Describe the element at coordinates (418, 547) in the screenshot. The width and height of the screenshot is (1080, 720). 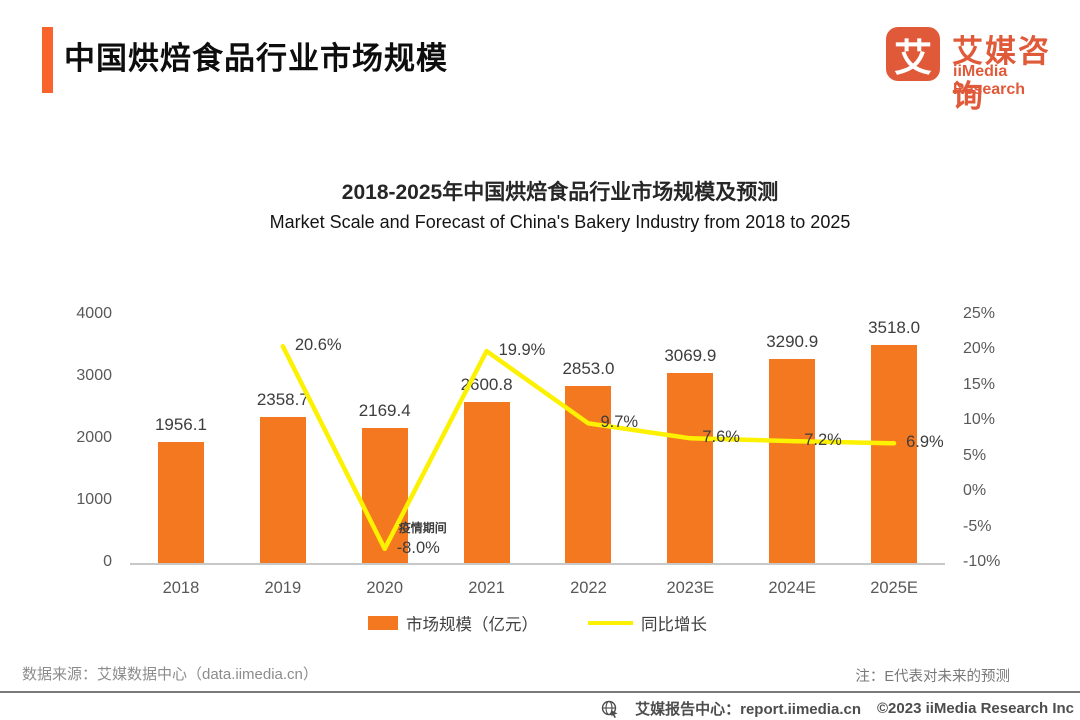
I see `growth-rate-label: -8.0%` at that location.